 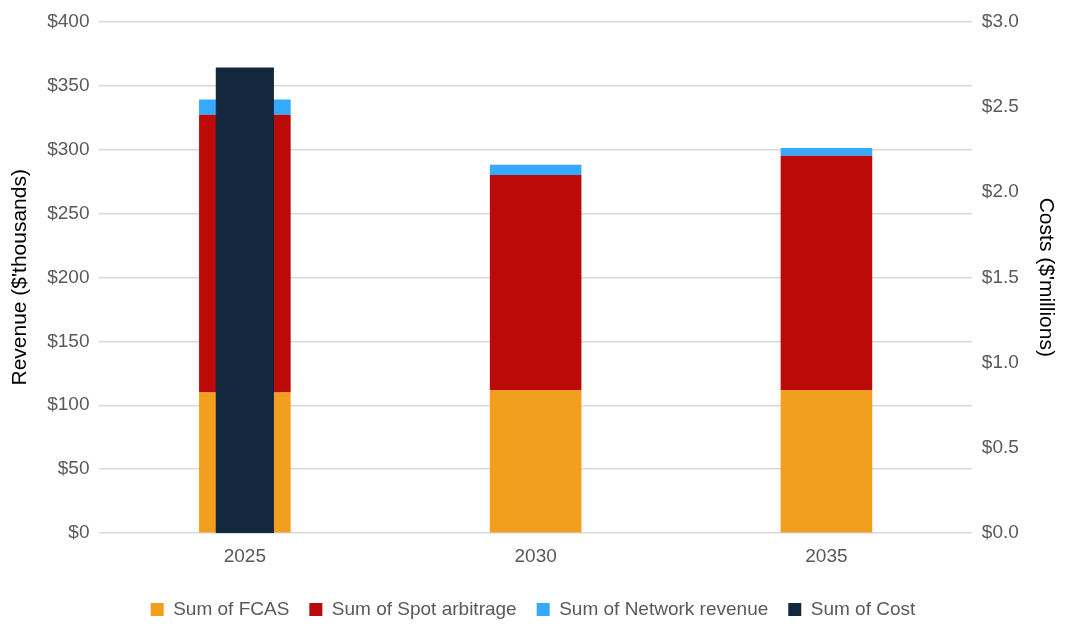 What do you see at coordinates (68, 84) in the screenshot?
I see `y-tick-label: $350` at bounding box center [68, 84].